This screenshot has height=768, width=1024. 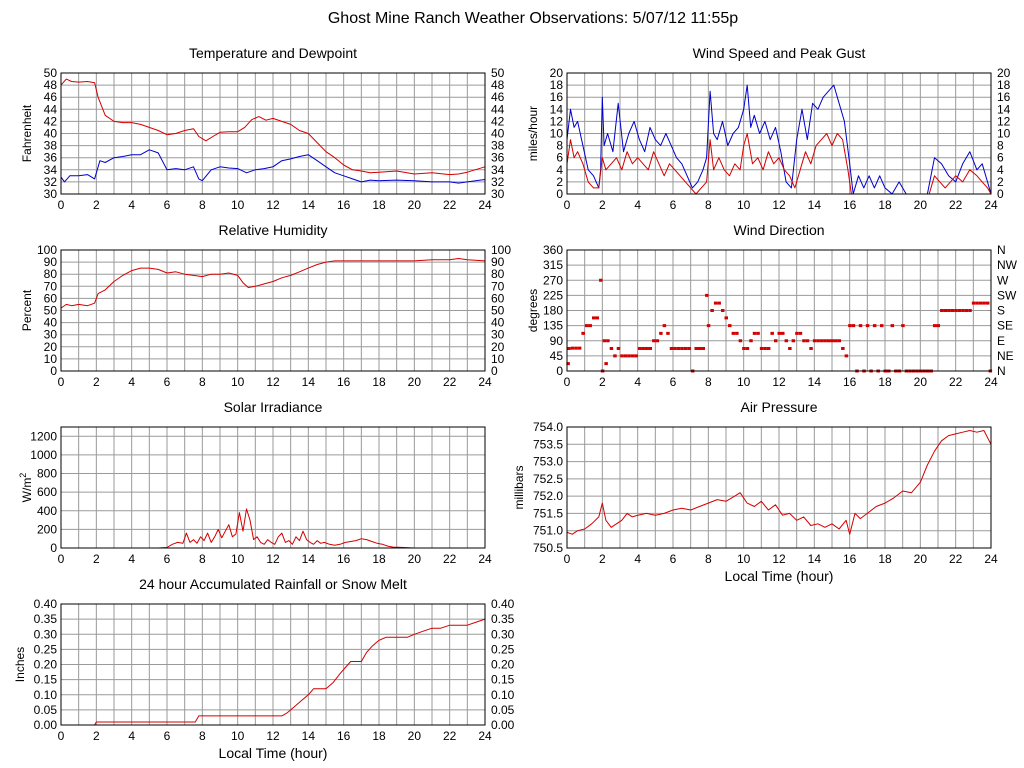 I want to click on chart-title: Relative Humidity, so click(x=273, y=230).